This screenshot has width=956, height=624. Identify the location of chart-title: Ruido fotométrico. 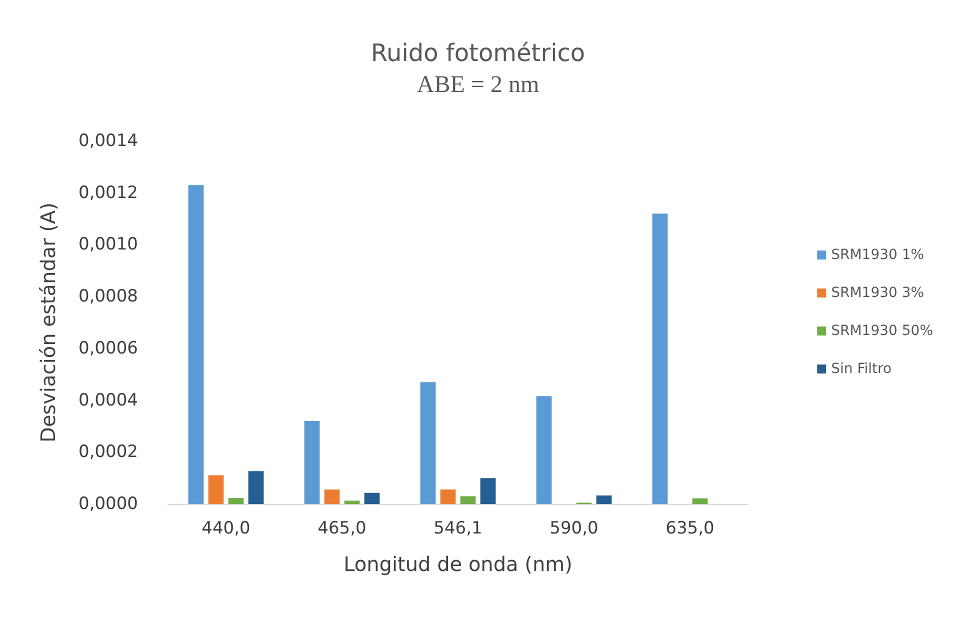
(478, 53).